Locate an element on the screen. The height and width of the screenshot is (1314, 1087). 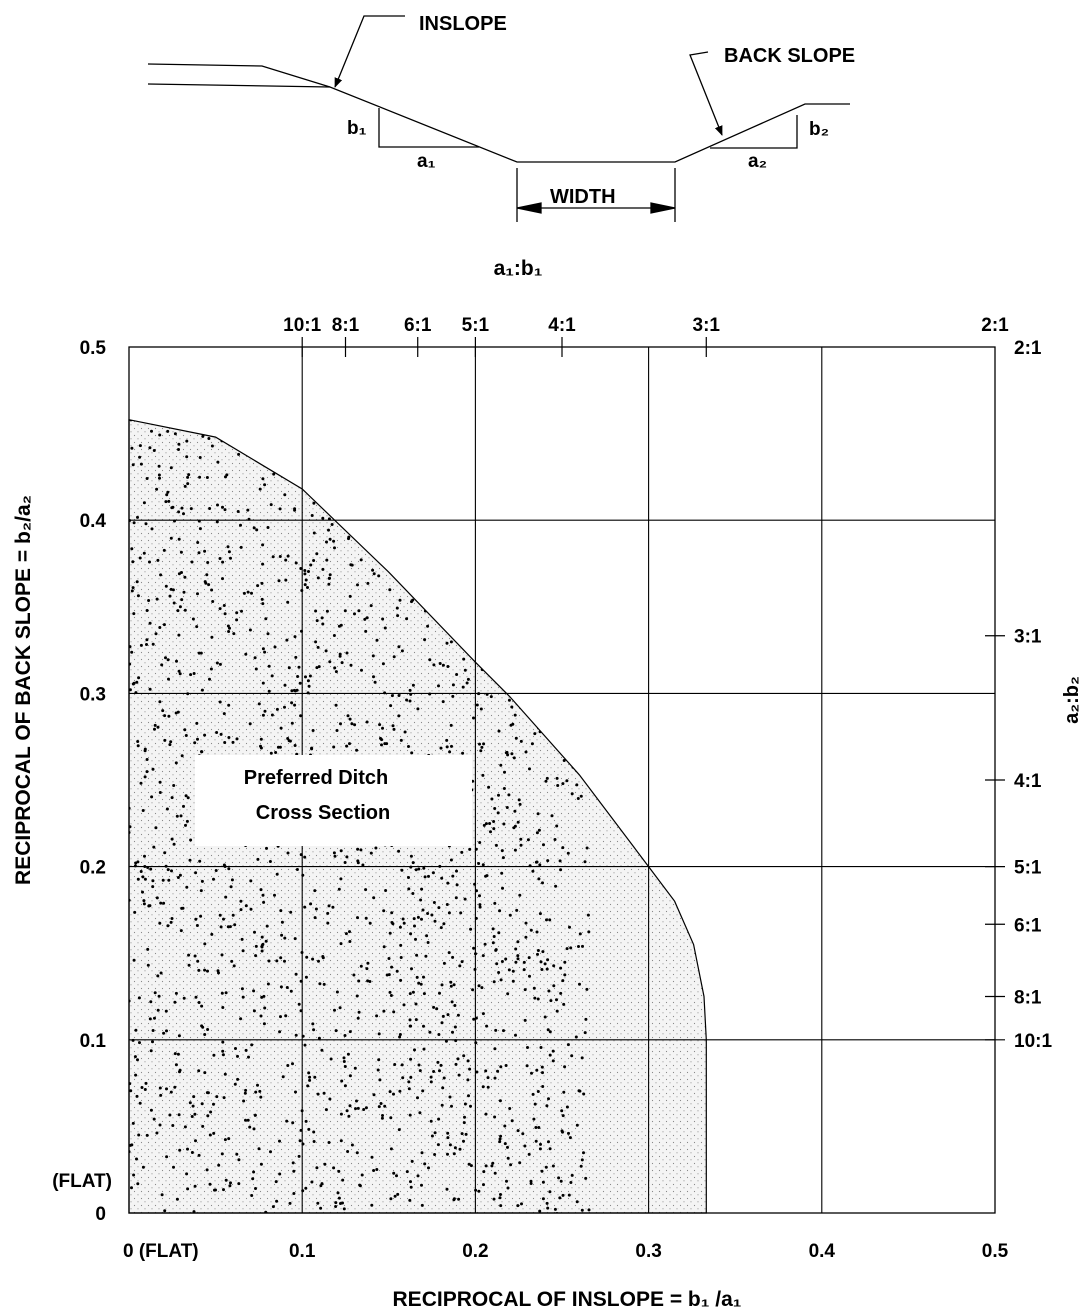
x-axis-title: RECIPROCAL OF INSLOPE = b₁ /a₁ is located at coordinates (567, 1299).